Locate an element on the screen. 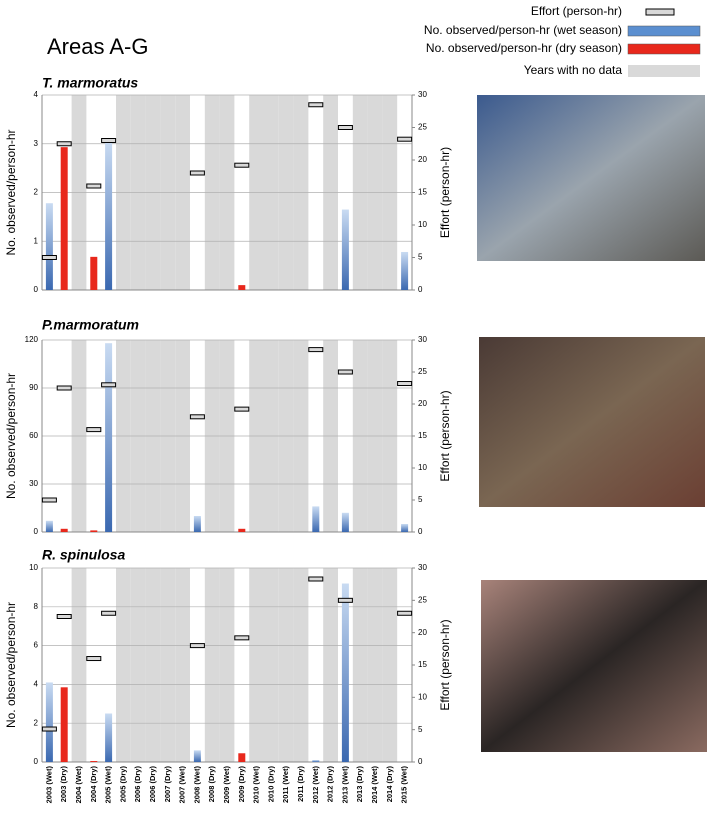  x-tick-label: 2004 (Wet) is located at coordinates (78, 785).